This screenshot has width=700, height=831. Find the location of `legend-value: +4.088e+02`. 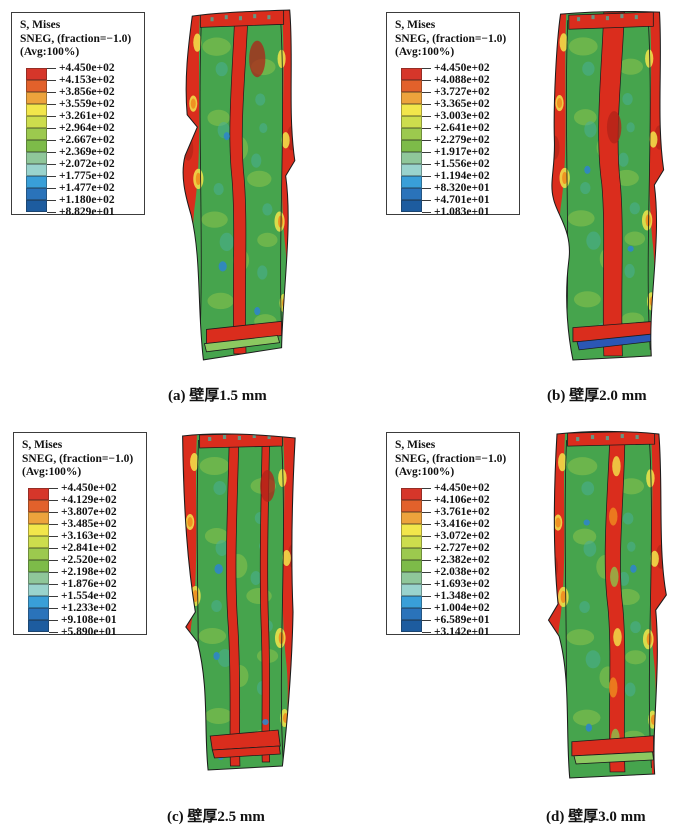

legend-value: +4.088e+02 is located at coordinates (462, 79).